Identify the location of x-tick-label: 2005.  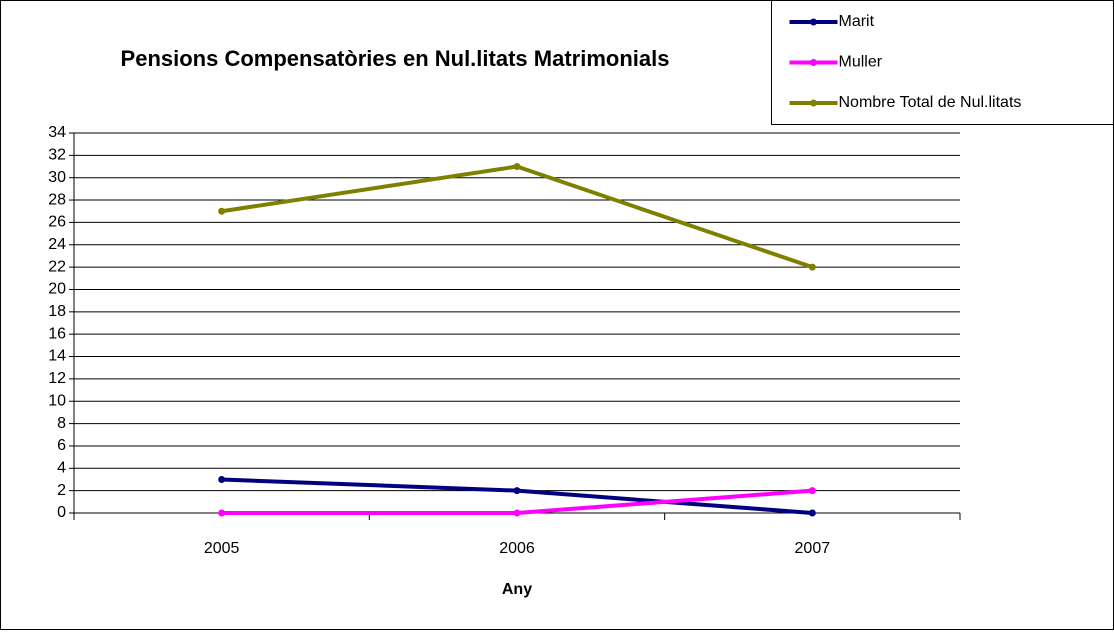
(222, 548).